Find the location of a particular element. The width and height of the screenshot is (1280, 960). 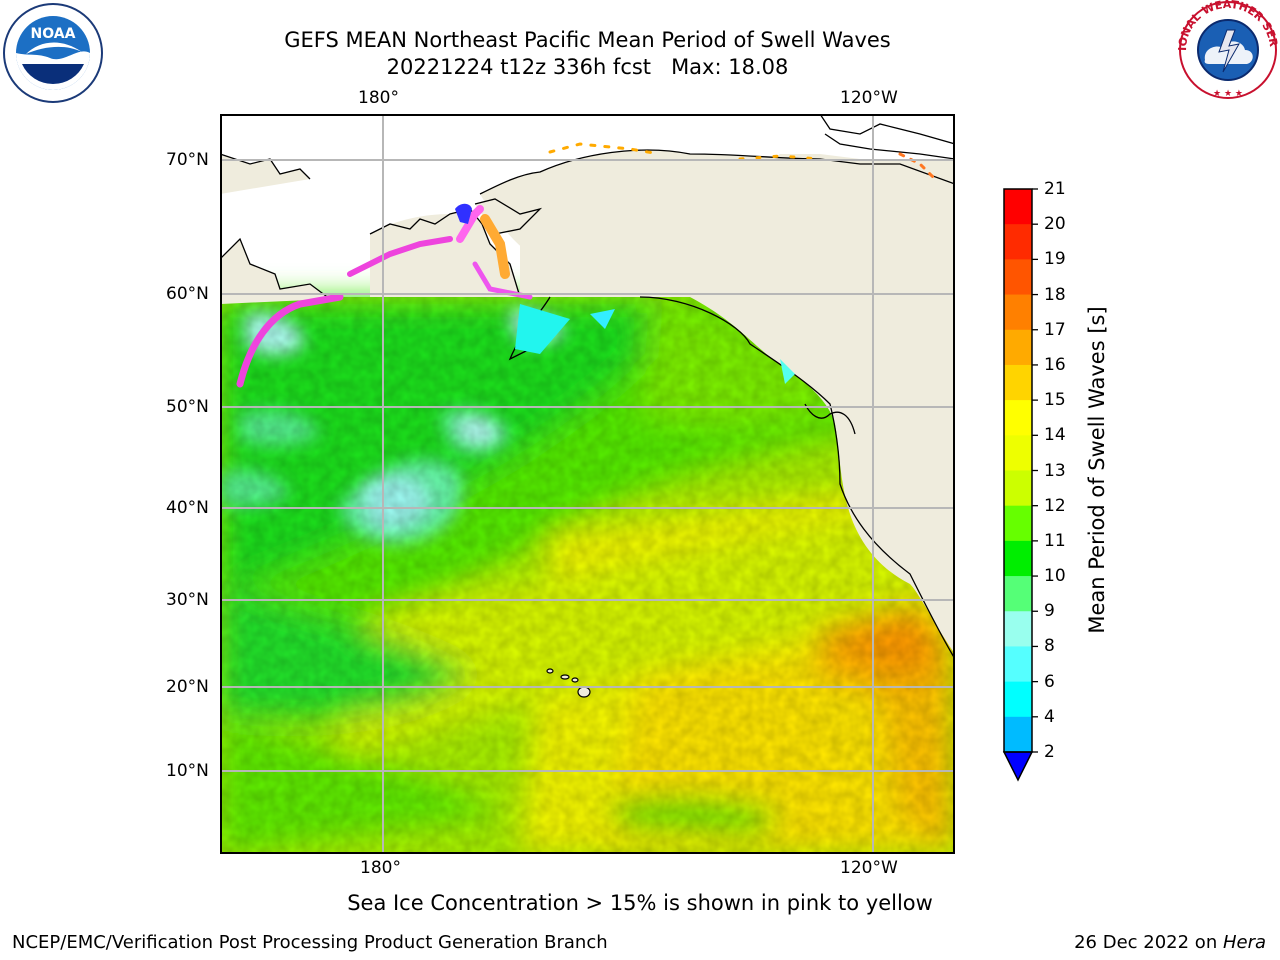

colorbar-tick-label: 21 is located at coordinates (1055, 189).